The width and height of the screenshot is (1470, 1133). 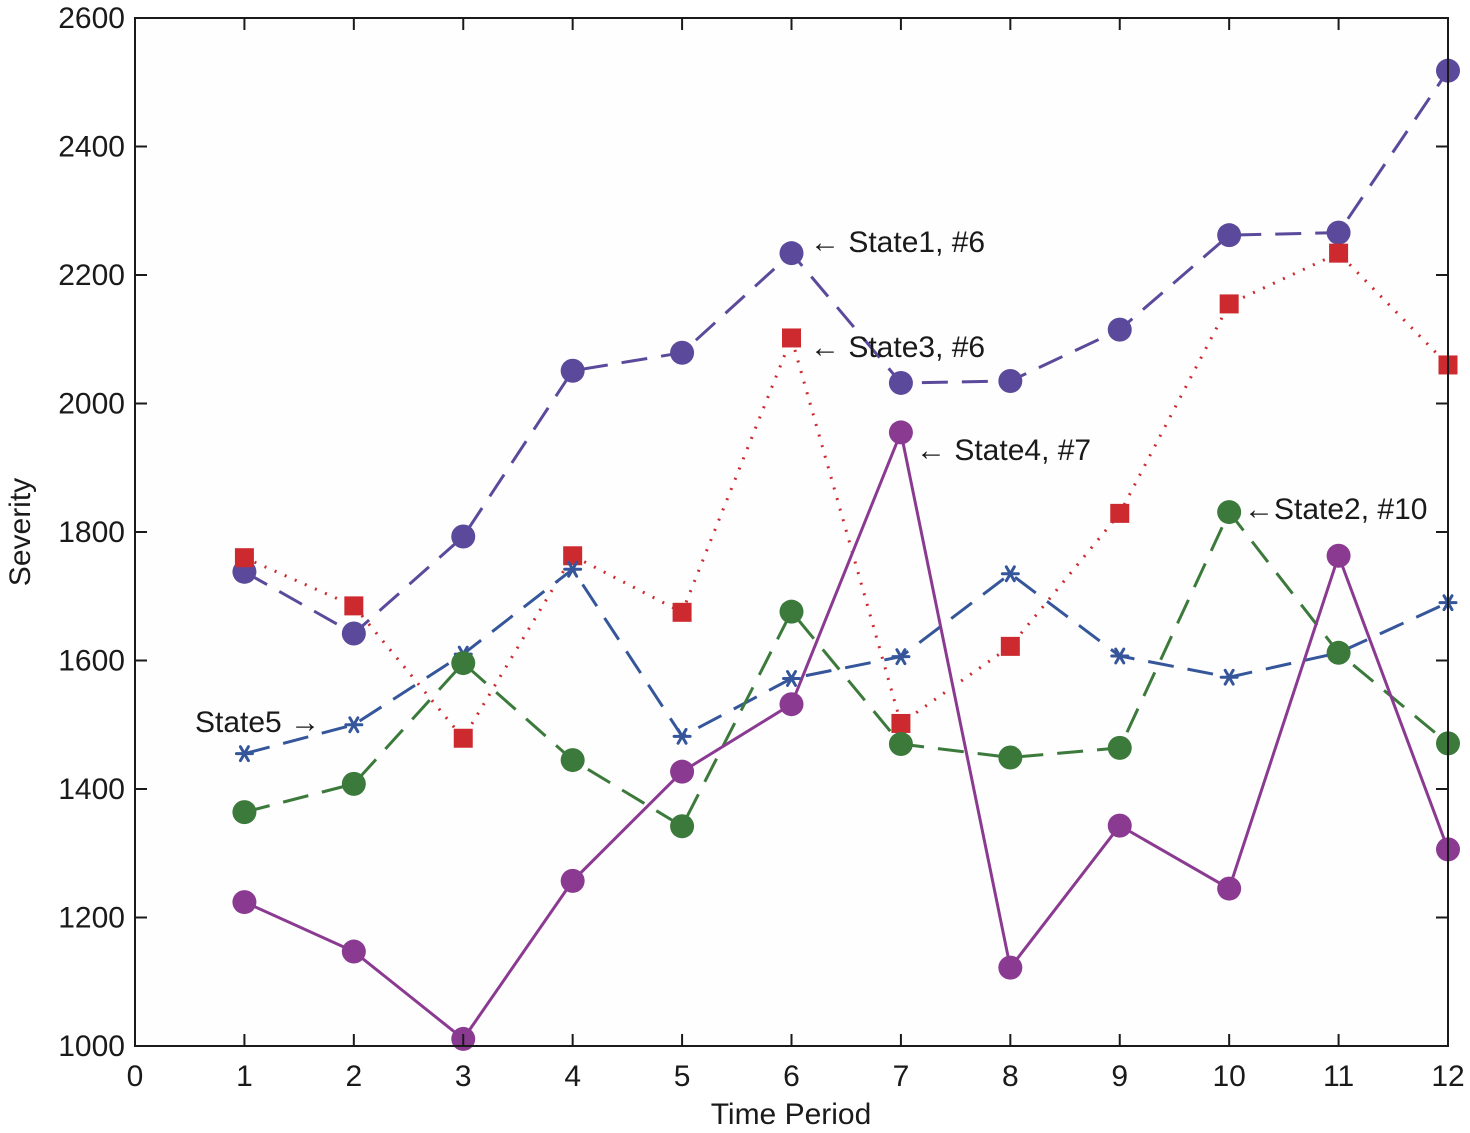 What do you see at coordinates (91, 918) in the screenshot?
I see `y-tick-label: 1200` at bounding box center [91, 918].